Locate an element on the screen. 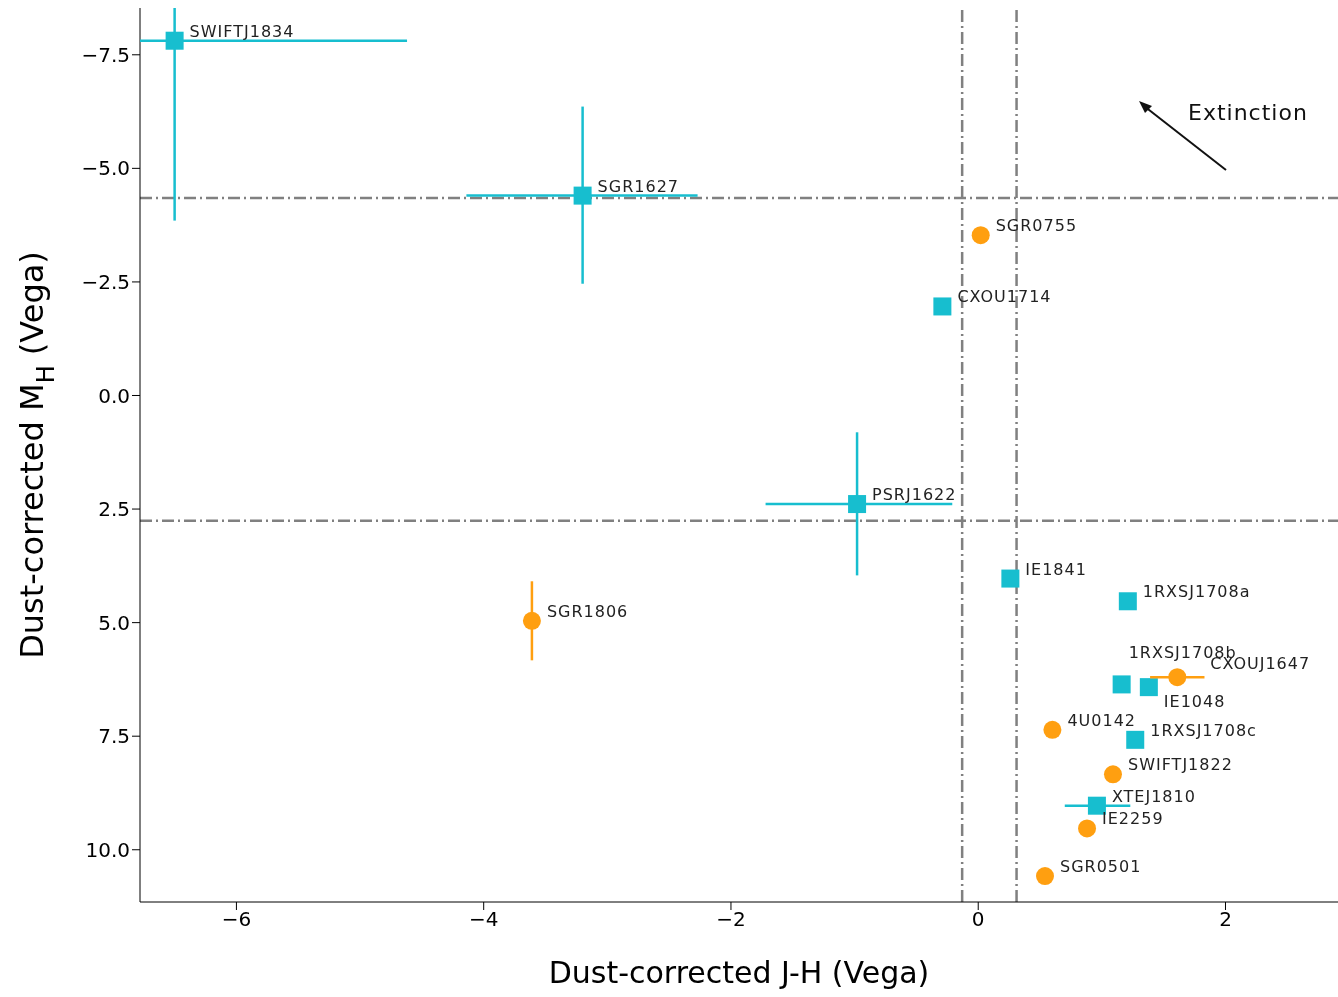 The image size is (1338, 997). x-tick-label: −4 is located at coordinates (483, 919).